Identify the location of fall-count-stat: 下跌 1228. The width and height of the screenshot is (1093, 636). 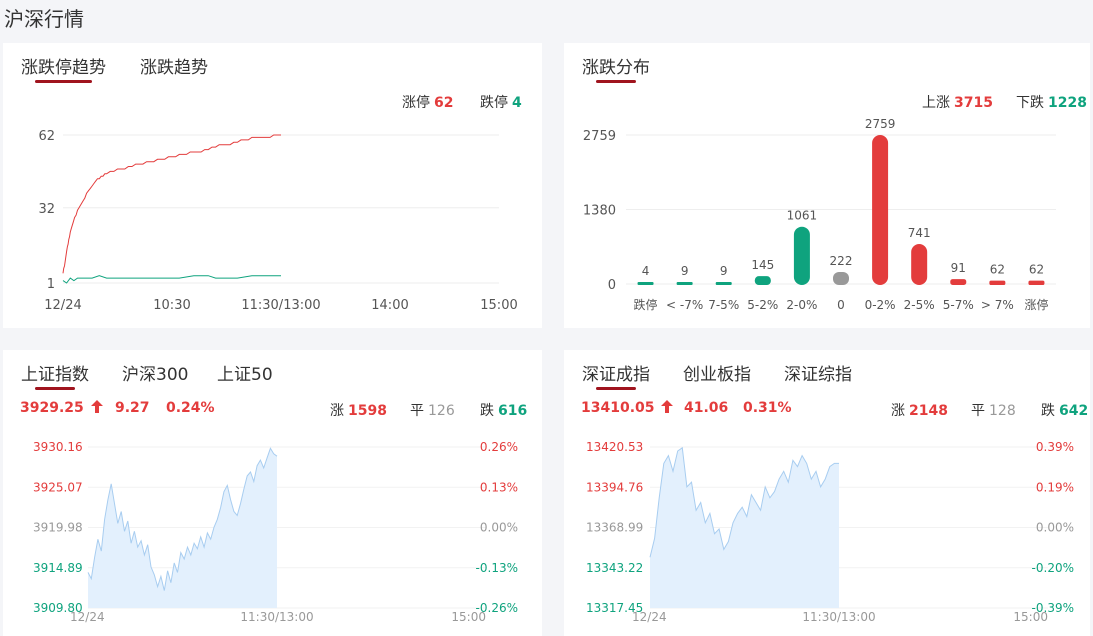
(1051, 102).